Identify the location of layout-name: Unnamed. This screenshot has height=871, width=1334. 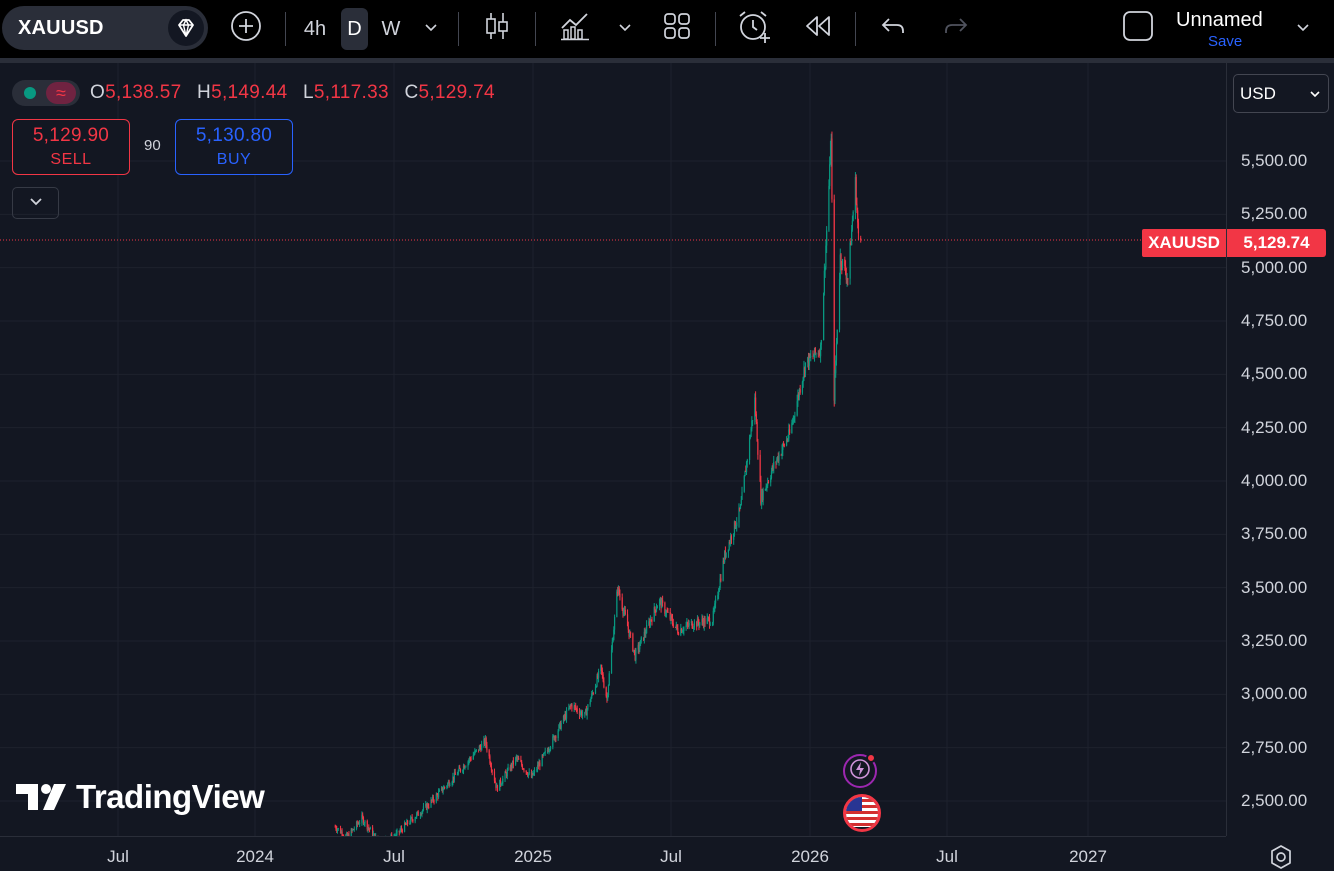
(1219, 20).